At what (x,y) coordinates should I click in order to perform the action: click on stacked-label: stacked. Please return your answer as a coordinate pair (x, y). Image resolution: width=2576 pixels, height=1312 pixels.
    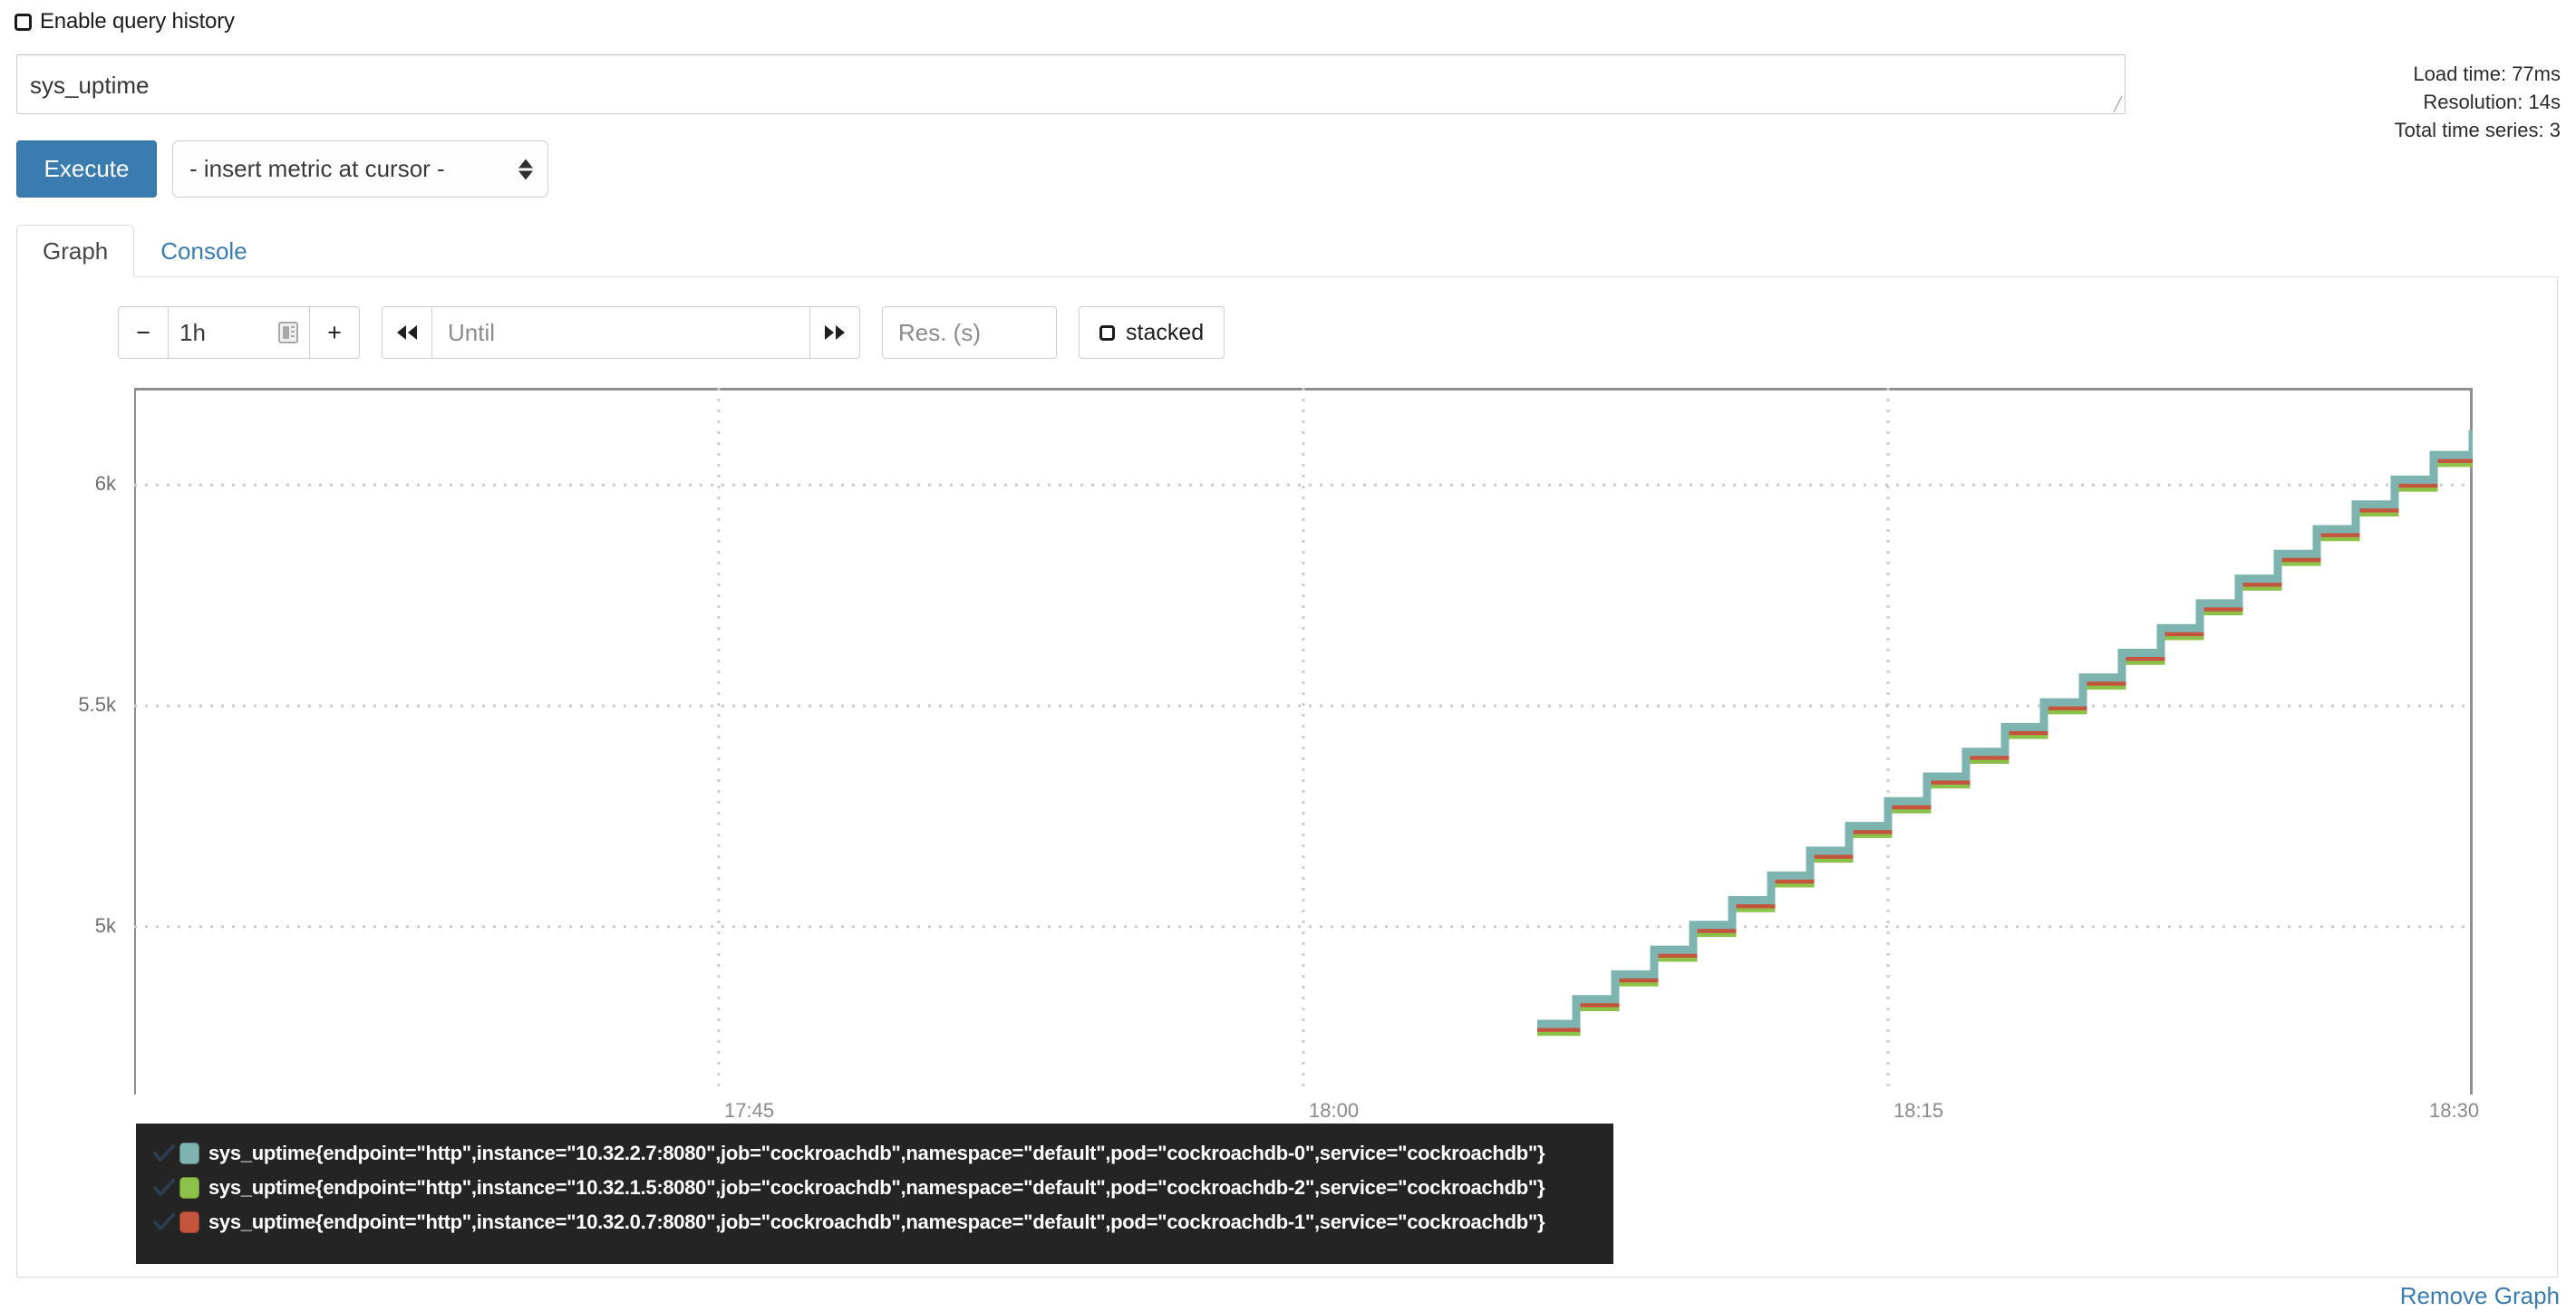
    Looking at the image, I should click on (1165, 332).